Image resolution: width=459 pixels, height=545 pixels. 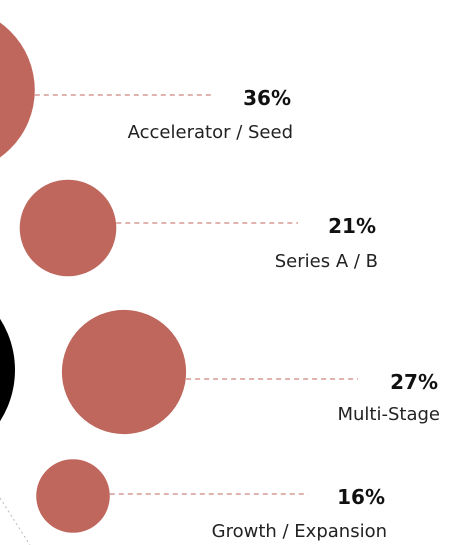 I want to click on value-label: 21%, so click(x=352, y=226).